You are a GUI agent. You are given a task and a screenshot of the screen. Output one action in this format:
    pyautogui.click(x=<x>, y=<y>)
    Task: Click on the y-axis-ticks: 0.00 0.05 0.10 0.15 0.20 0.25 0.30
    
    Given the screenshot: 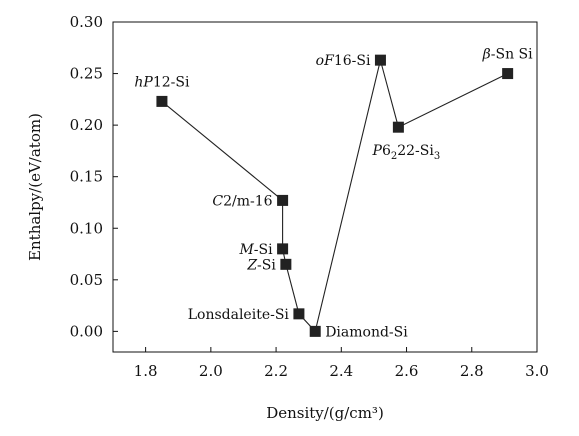 What is the action you would take?
    pyautogui.click(x=94, y=176)
    